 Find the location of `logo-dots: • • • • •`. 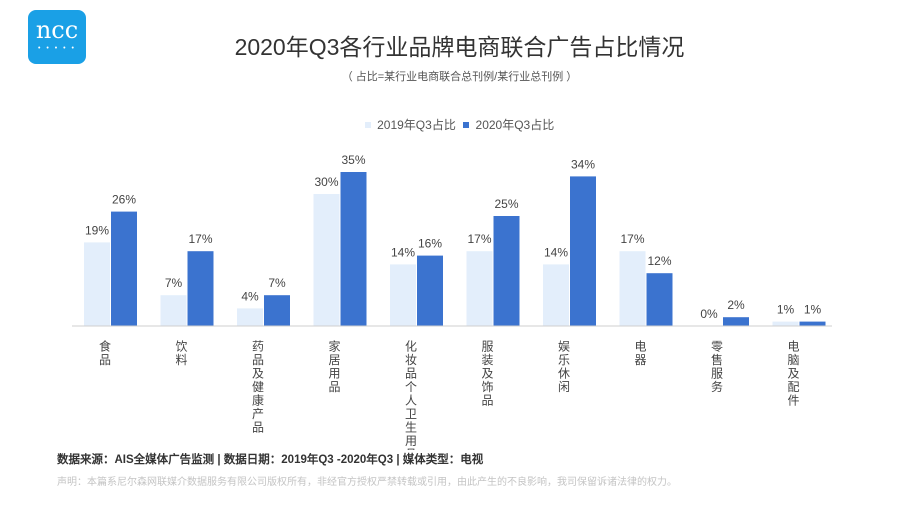

logo-dots: • • • • • is located at coordinates (57, 48).